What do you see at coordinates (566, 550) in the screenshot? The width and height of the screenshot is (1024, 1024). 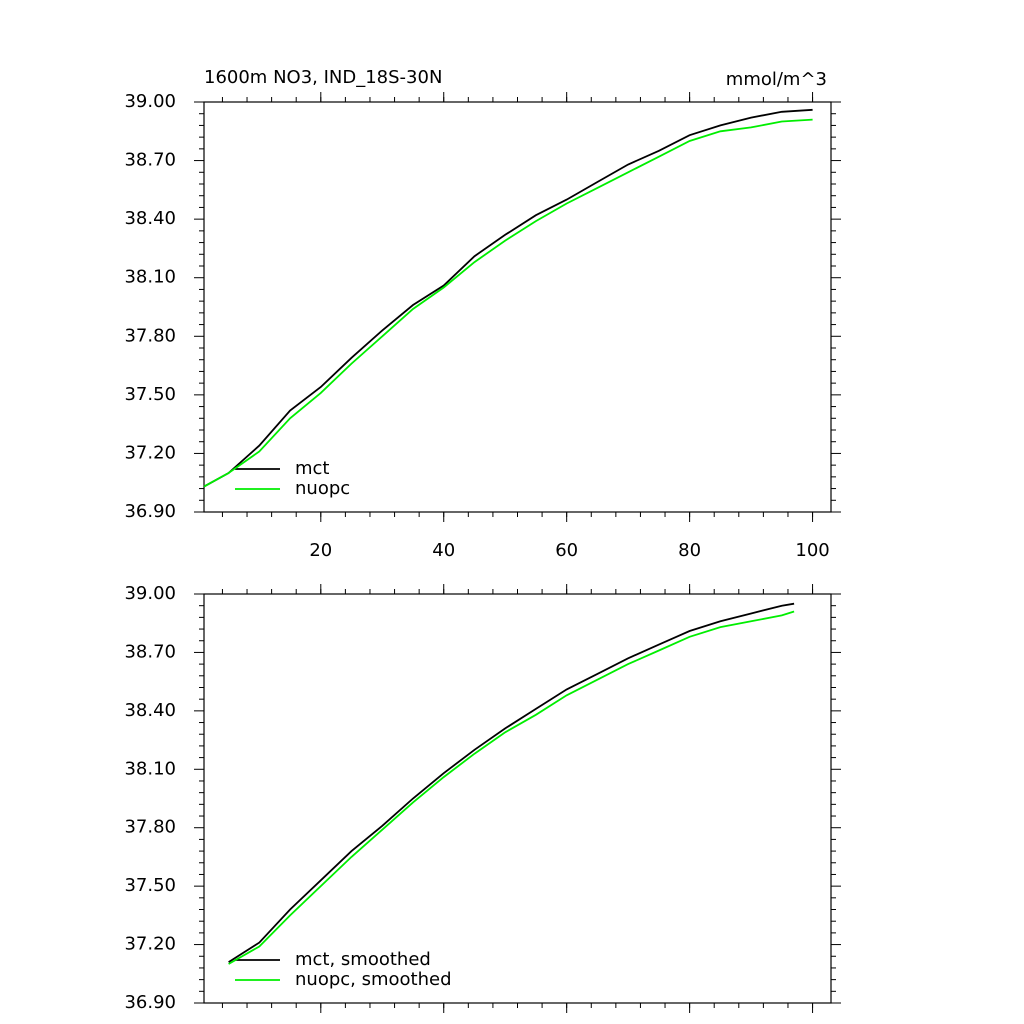 I see `x-tick-label: 60` at bounding box center [566, 550].